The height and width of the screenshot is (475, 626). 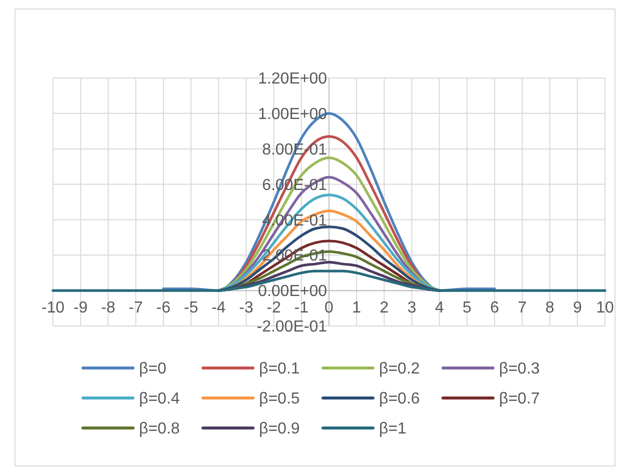 I want to click on y-tick-label: 0.00E+00, so click(x=293, y=291).